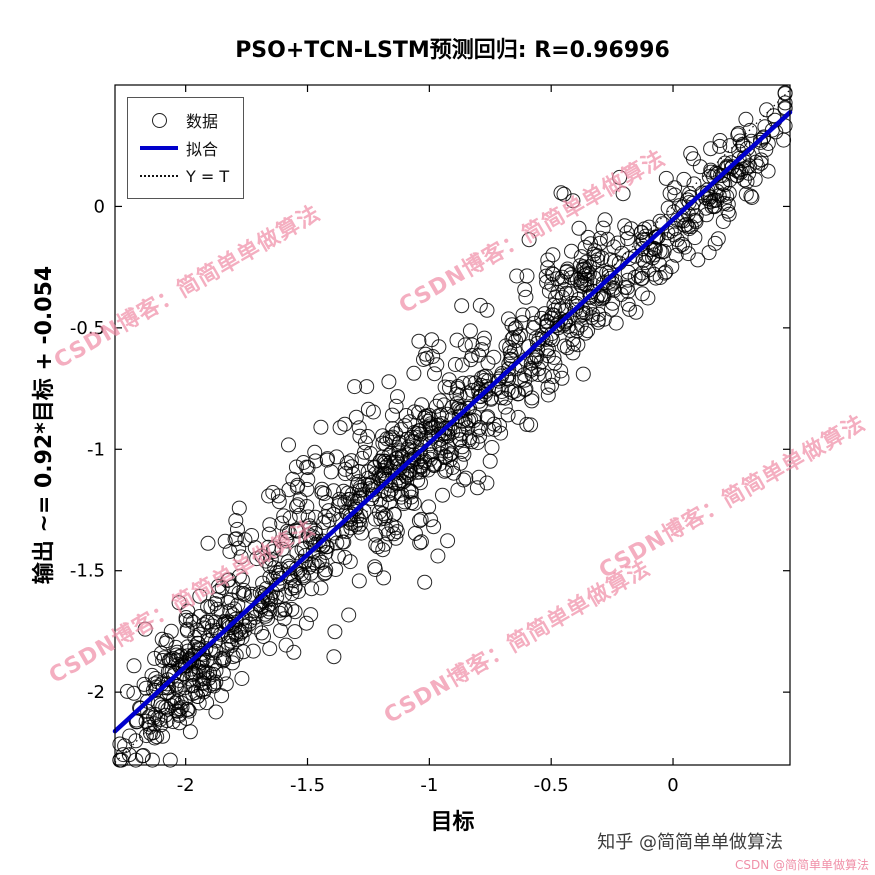 The image size is (875, 875). Describe the element at coordinates (551, 785) in the screenshot. I see `x-tick-label: -0.5` at that location.